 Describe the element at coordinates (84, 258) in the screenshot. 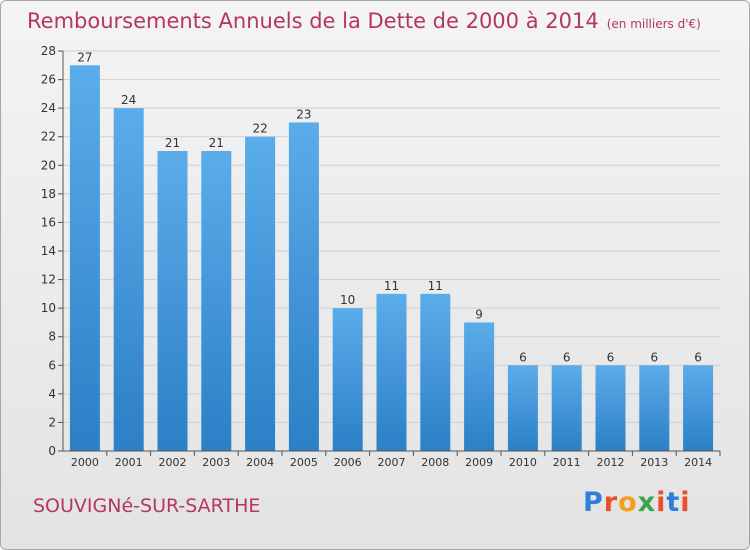

I see `bar-2000` at that location.